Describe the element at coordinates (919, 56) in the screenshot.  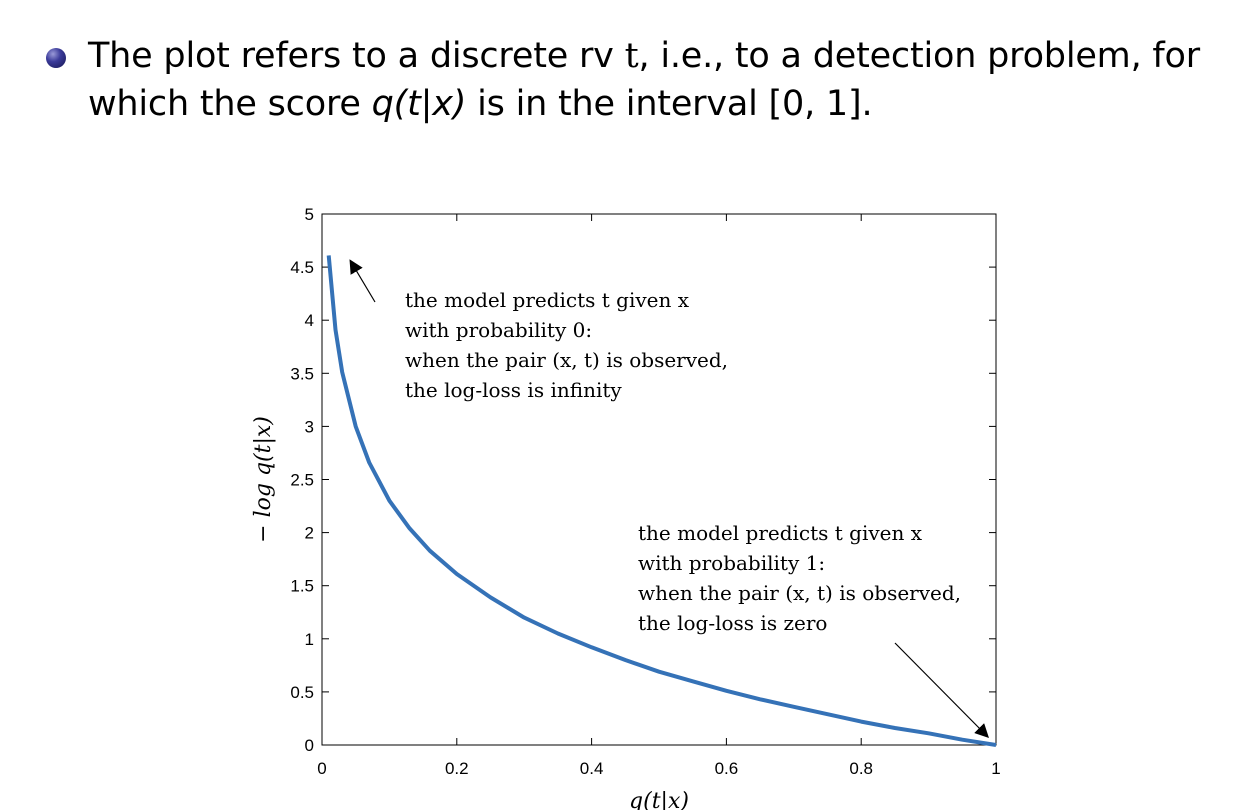
I see `bullet-line-1-part-b: , i.e., to a detection problem, for` at that location.